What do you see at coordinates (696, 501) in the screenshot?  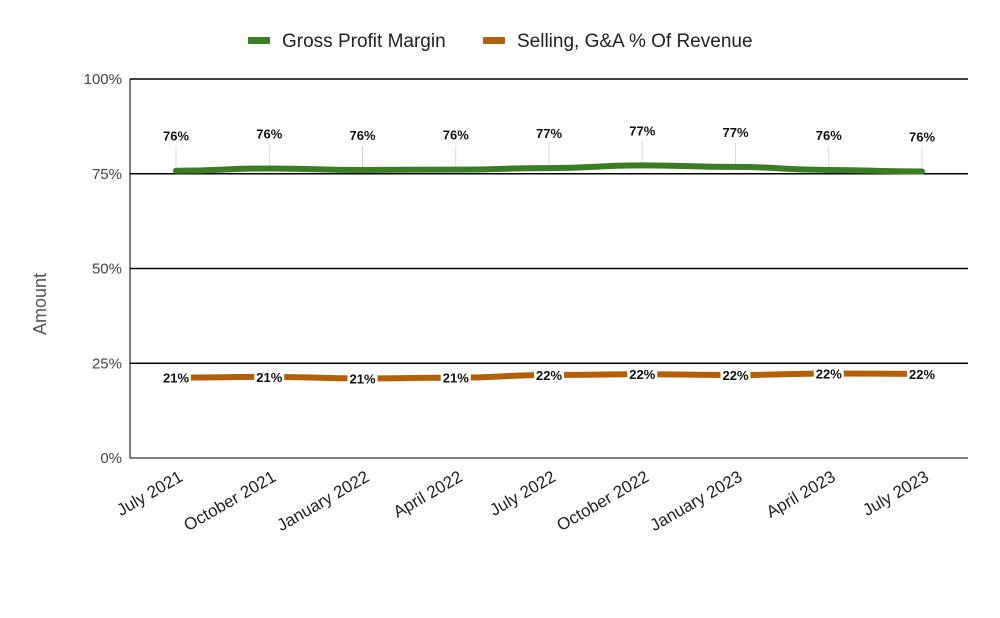 I see `x-tick-label: January 2023` at bounding box center [696, 501].